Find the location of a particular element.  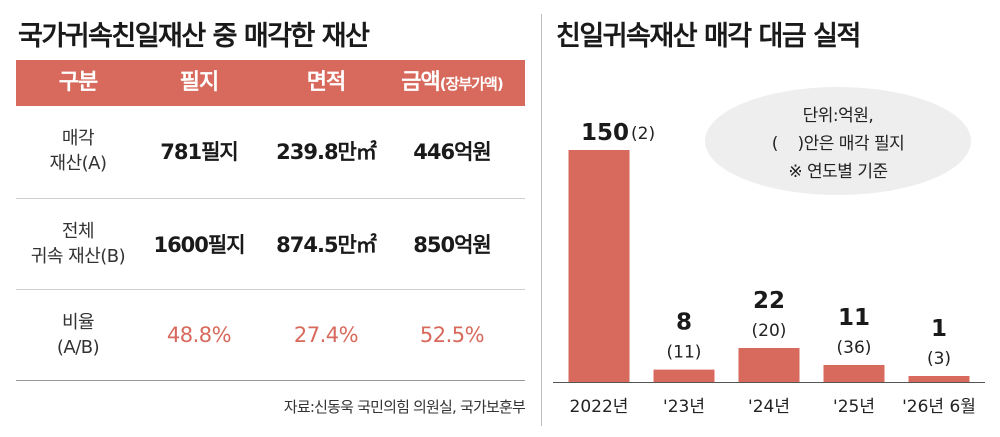

cell-amount-ratio: 52.5% is located at coordinates (452, 335).